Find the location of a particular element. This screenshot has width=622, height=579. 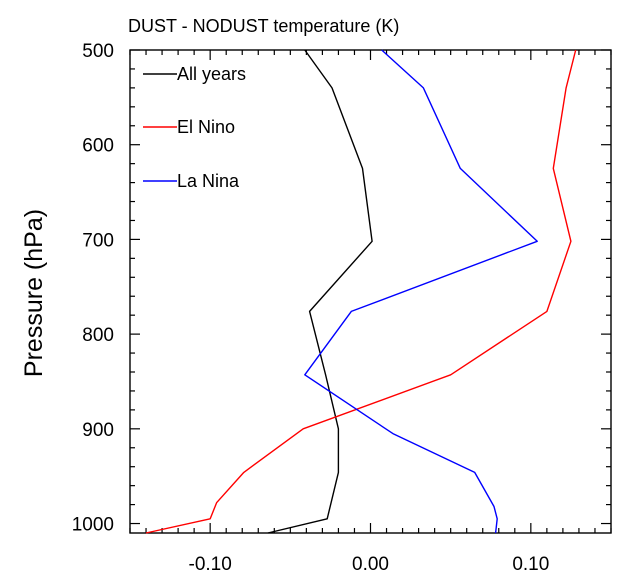

y-axis-label: Pressure (hPa) is located at coordinates (34, 293).